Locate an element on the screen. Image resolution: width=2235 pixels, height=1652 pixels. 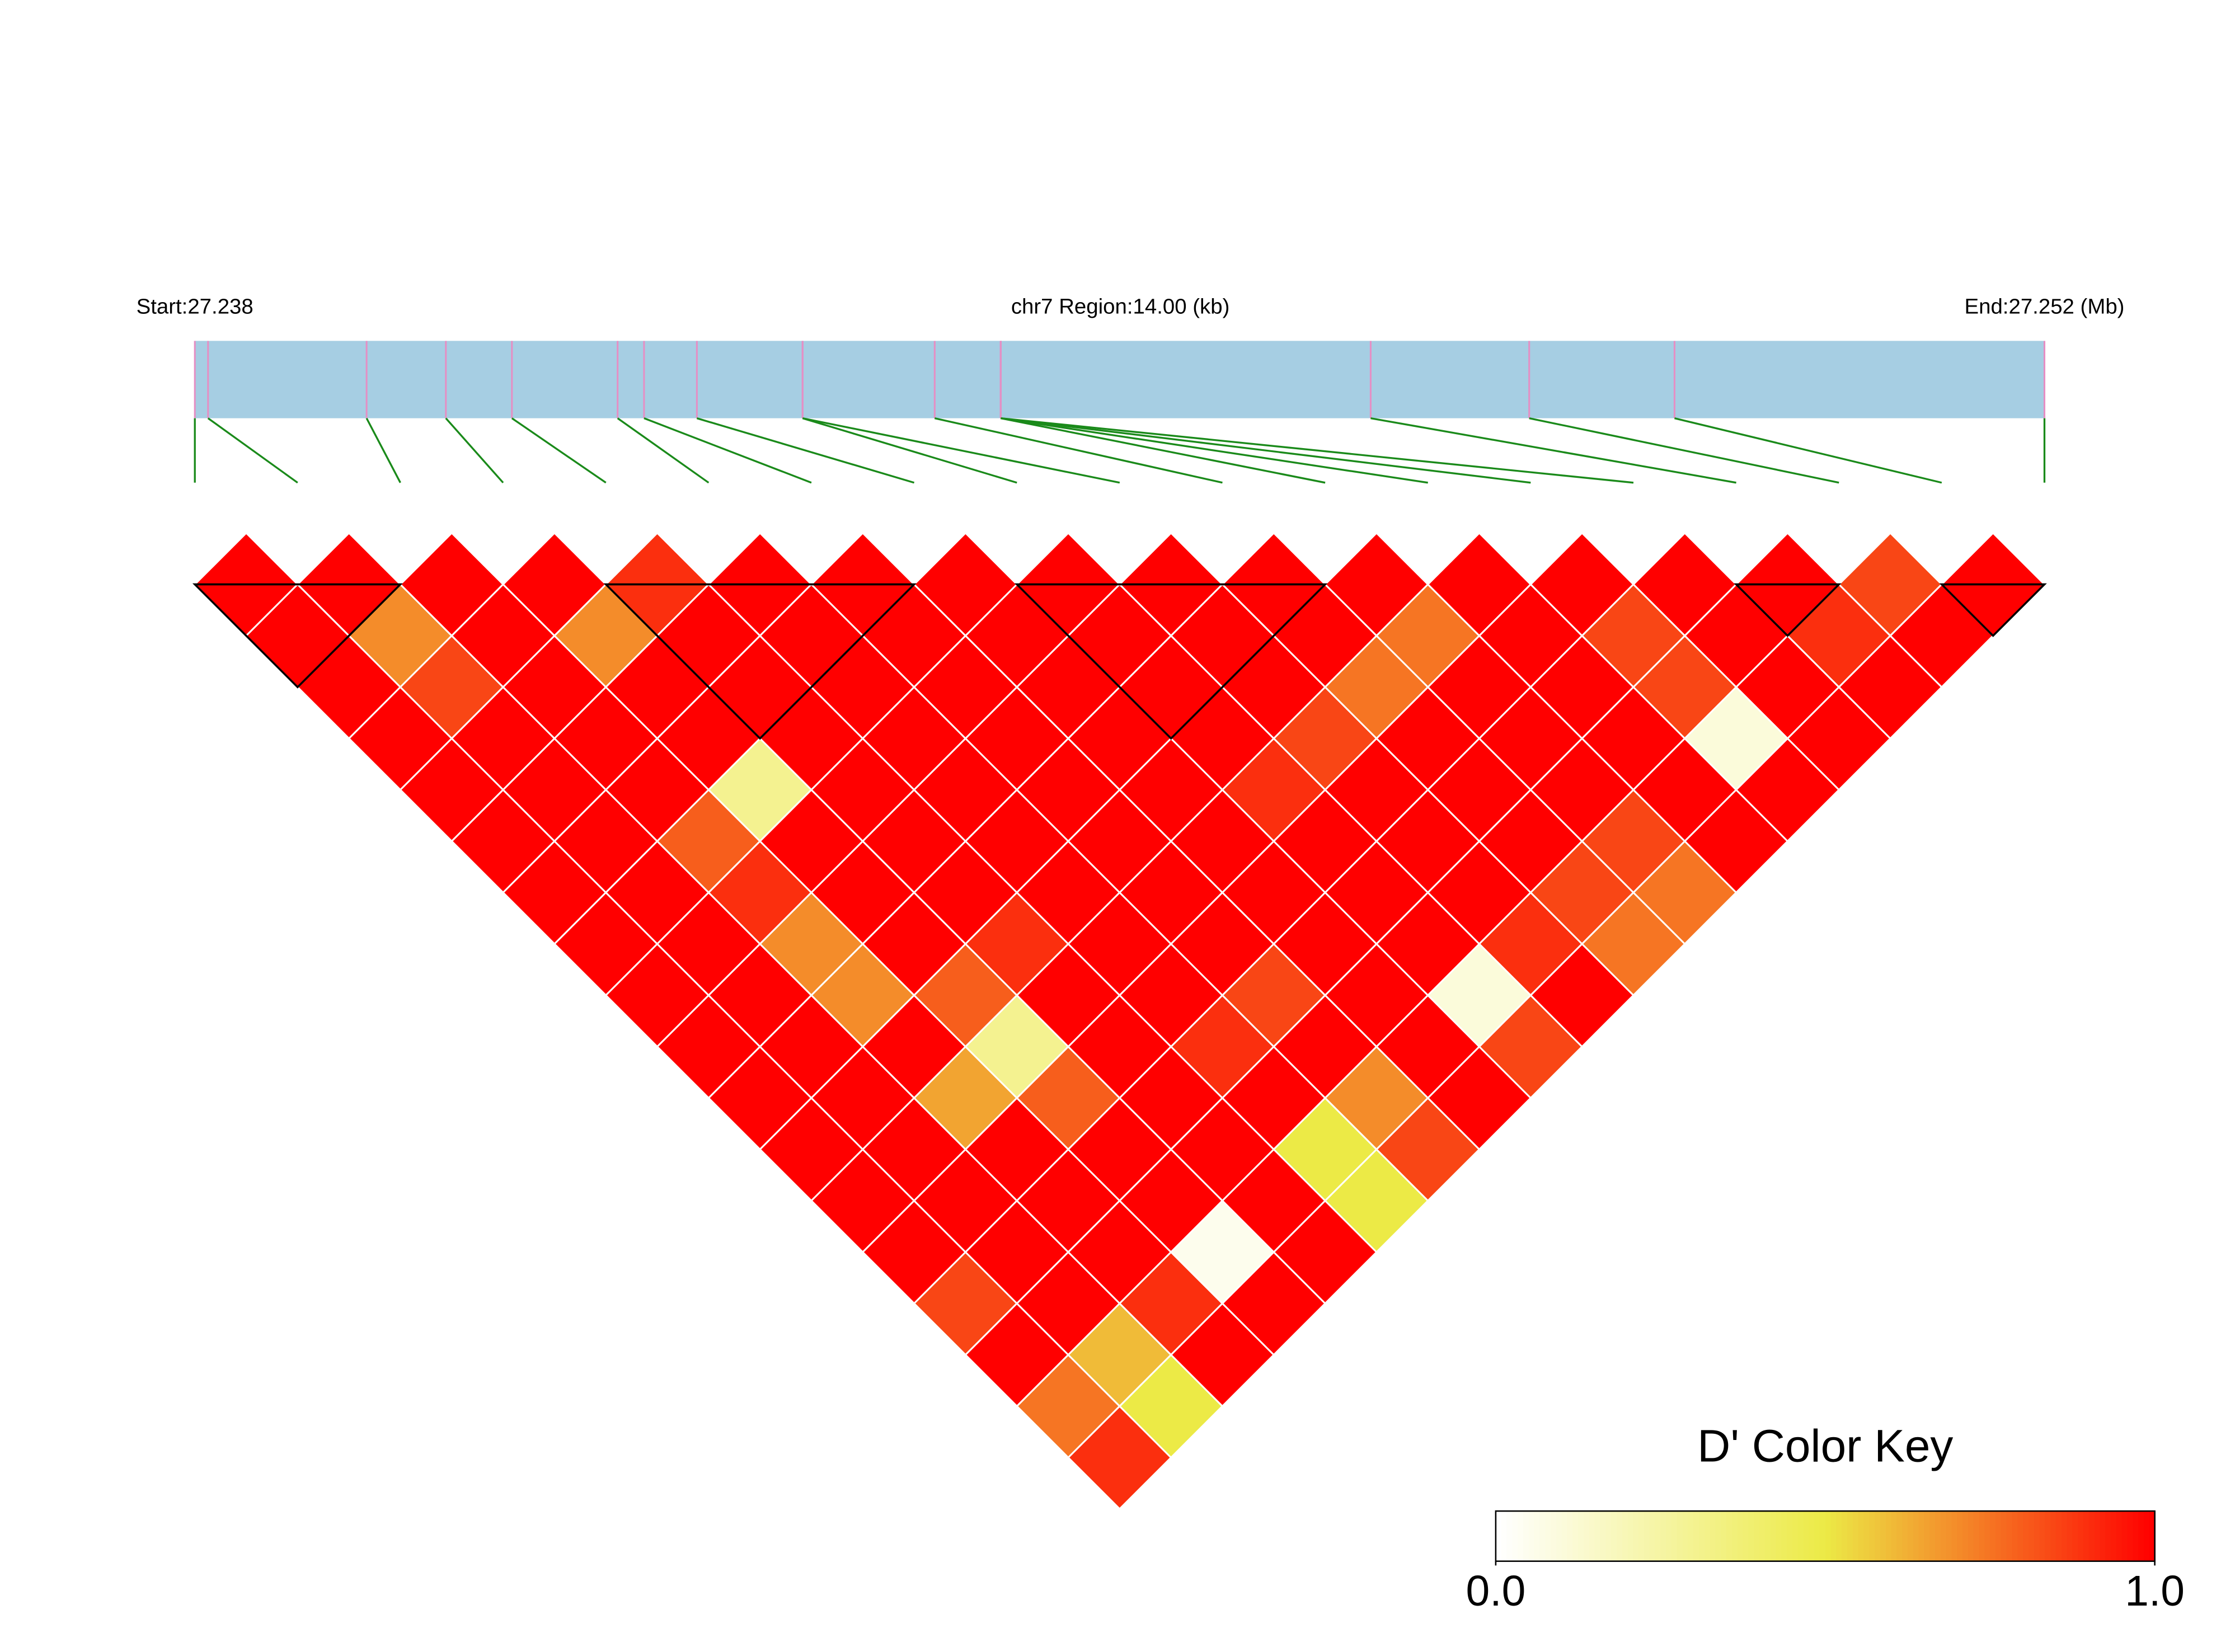
x-tick-label: Start:27.238 is located at coordinates (195, 307).